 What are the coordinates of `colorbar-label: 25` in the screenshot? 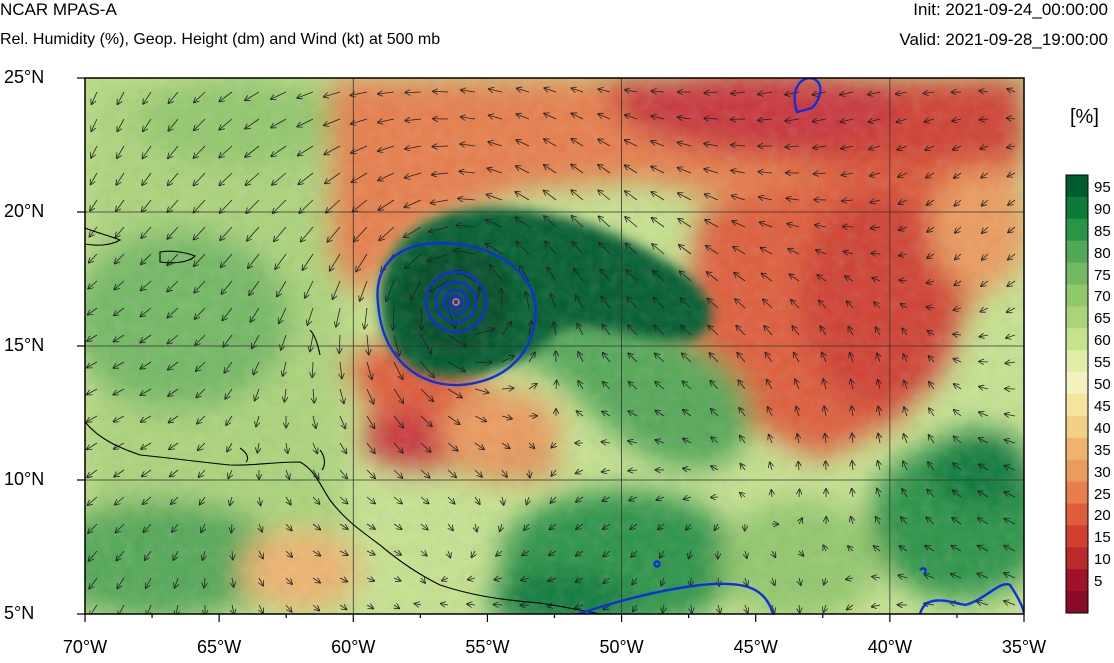 It's located at (1102, 494).